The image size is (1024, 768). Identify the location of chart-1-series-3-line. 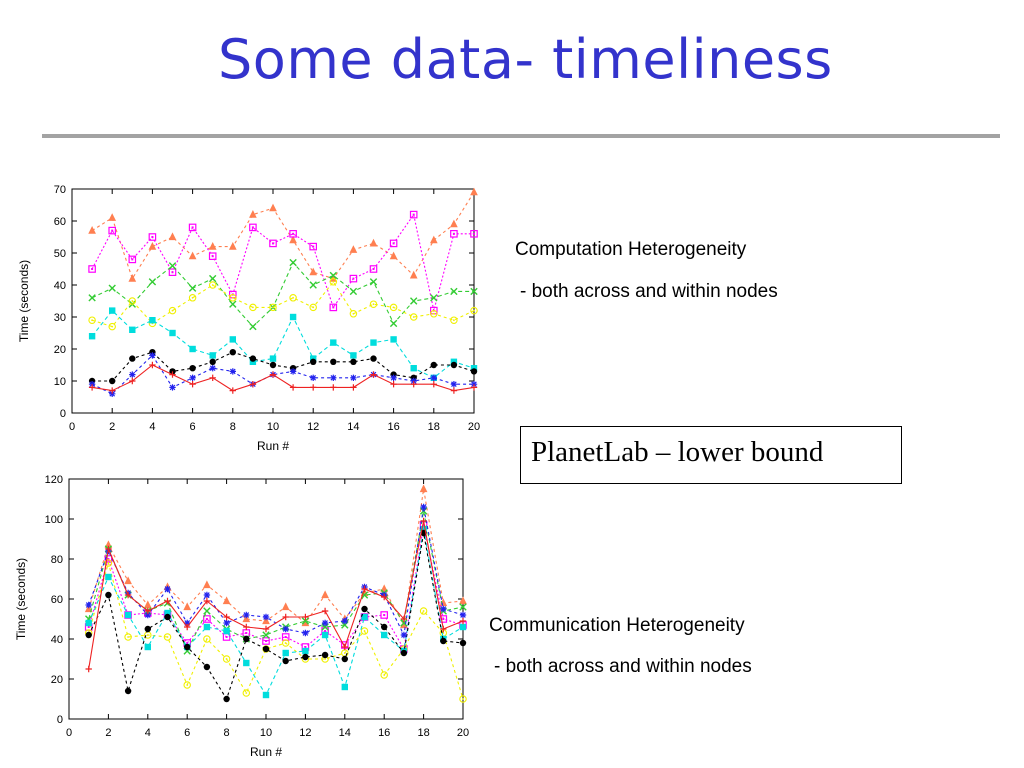
(276, 630).